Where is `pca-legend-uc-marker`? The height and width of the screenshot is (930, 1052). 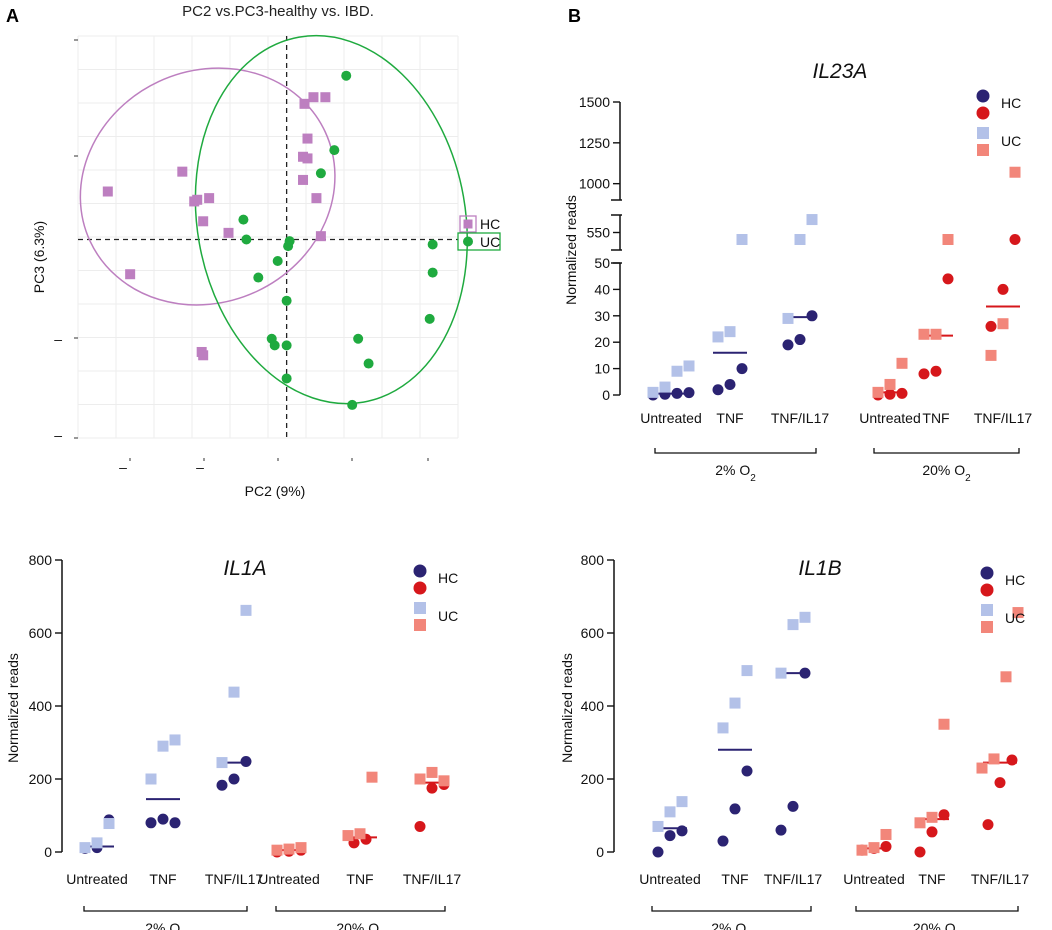 pca-legend-uc-marker is located at coordinates (468, 241).